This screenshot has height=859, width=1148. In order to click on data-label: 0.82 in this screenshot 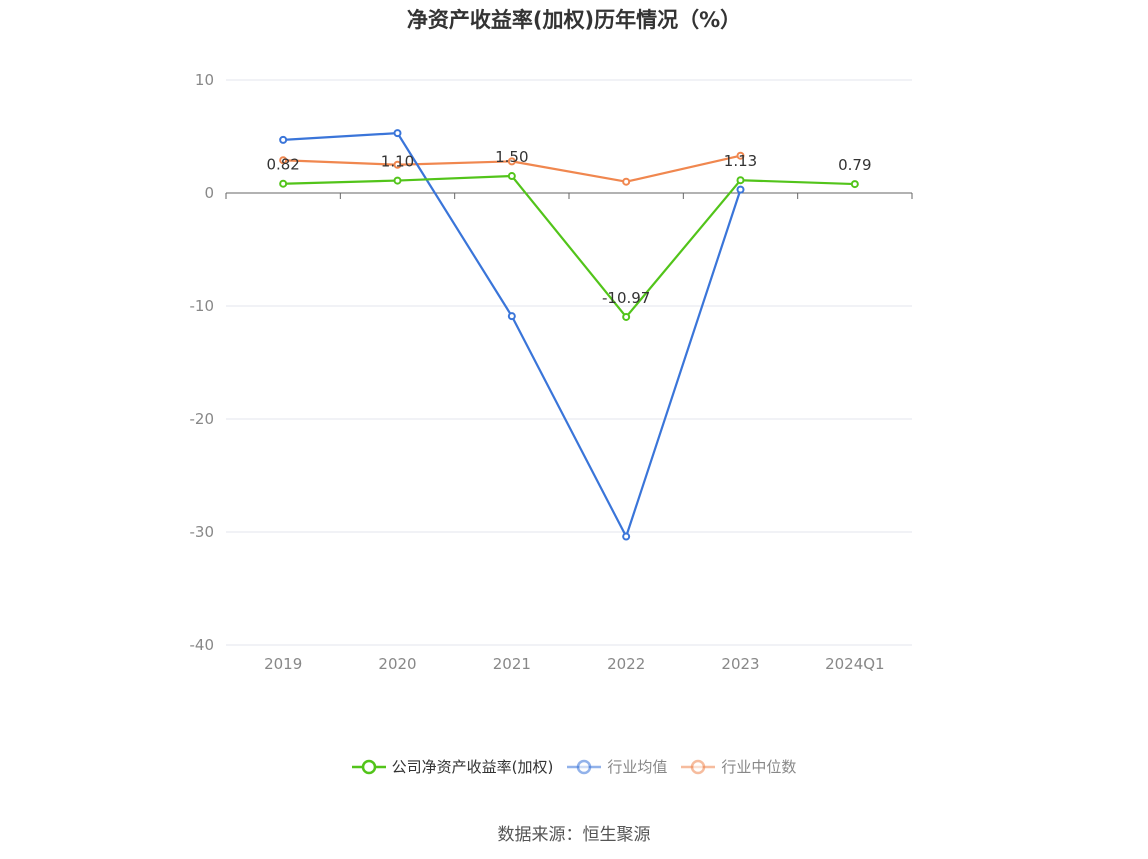, I will do `click(282, 165)`.